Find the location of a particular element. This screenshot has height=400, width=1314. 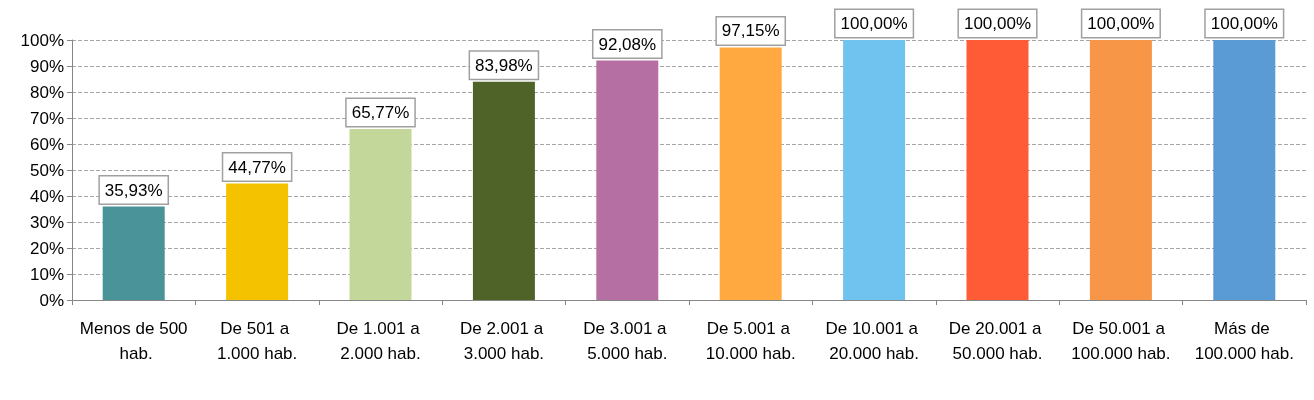

data-label: 44,77% is located at coordinates (257, 167).